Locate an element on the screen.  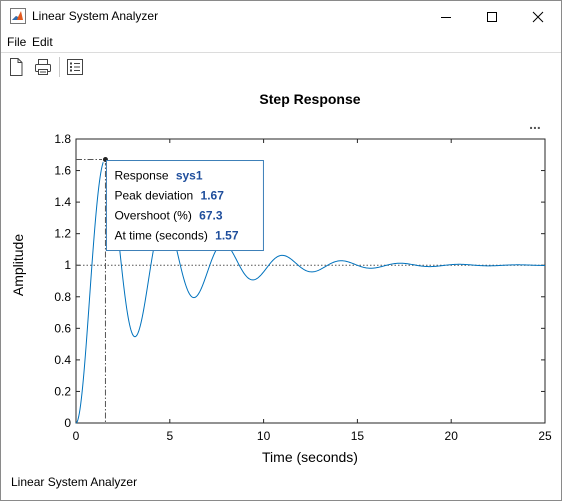
menu-file: File is located at coordinates (17, 42).